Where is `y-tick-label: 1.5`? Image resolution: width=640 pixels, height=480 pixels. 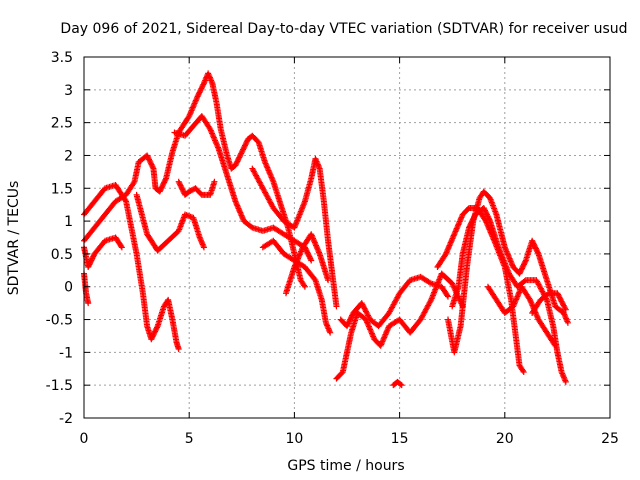
y-tick-label: 1.5 is located at coordinates (62, 189).